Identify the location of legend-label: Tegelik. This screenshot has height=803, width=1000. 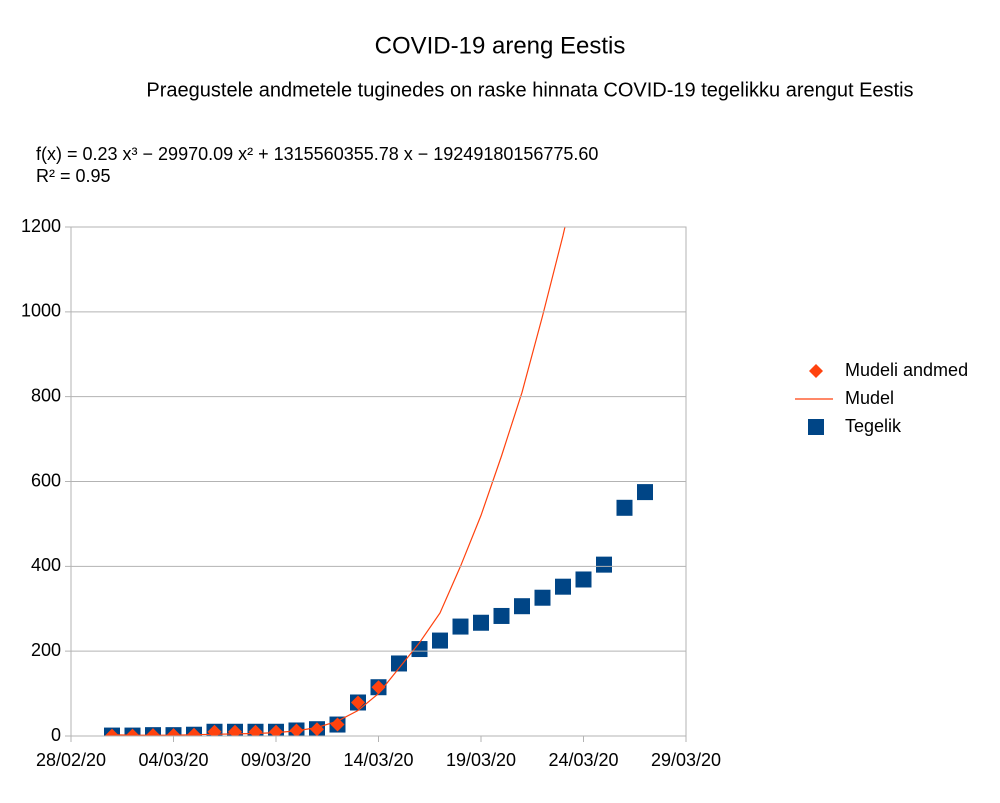
(873, 426).